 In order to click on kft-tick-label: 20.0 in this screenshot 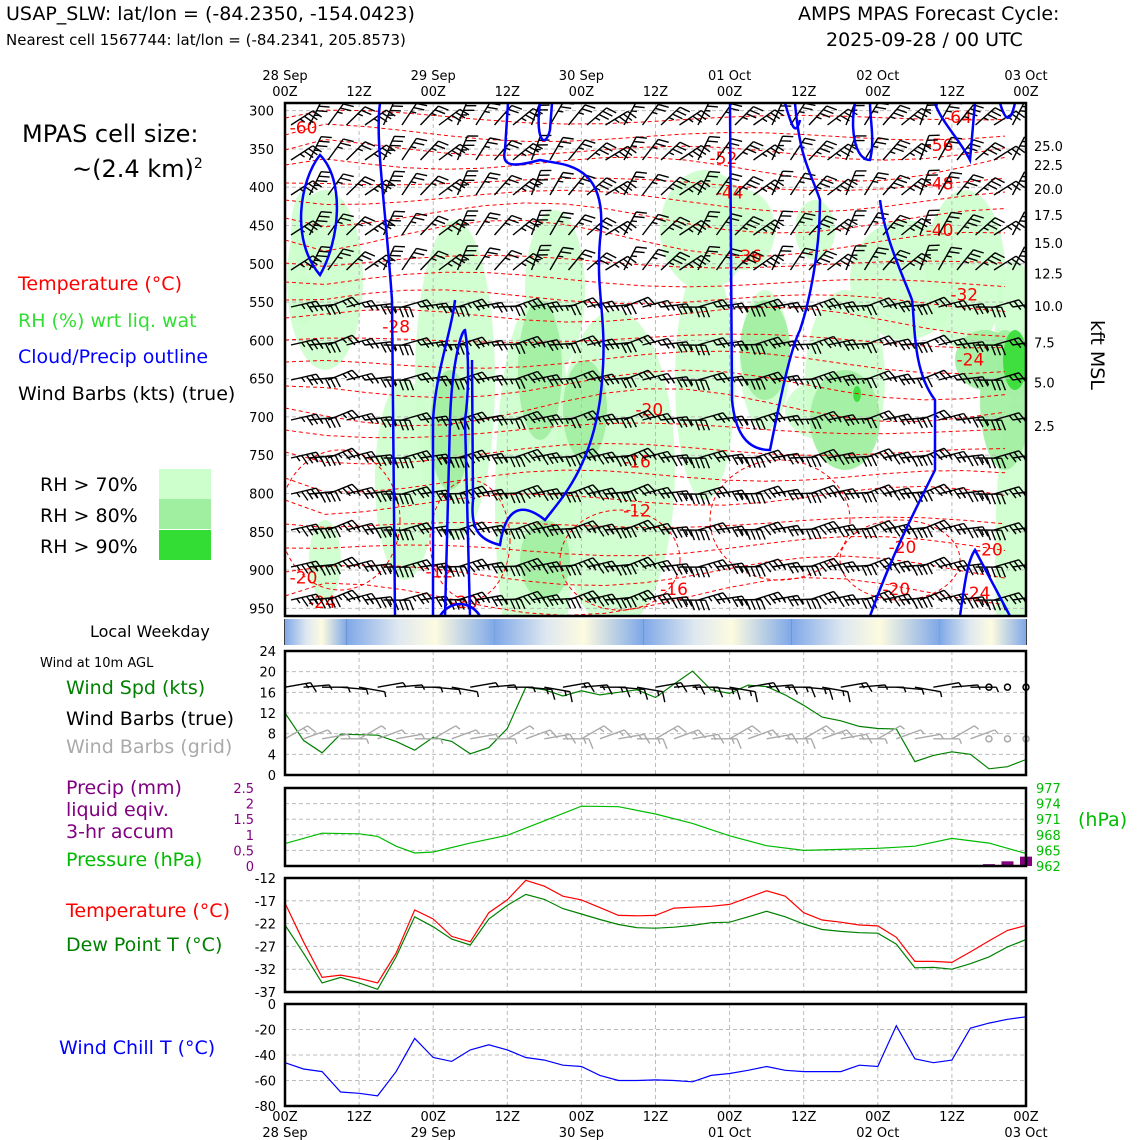, I will do `click(1048, 190)`.